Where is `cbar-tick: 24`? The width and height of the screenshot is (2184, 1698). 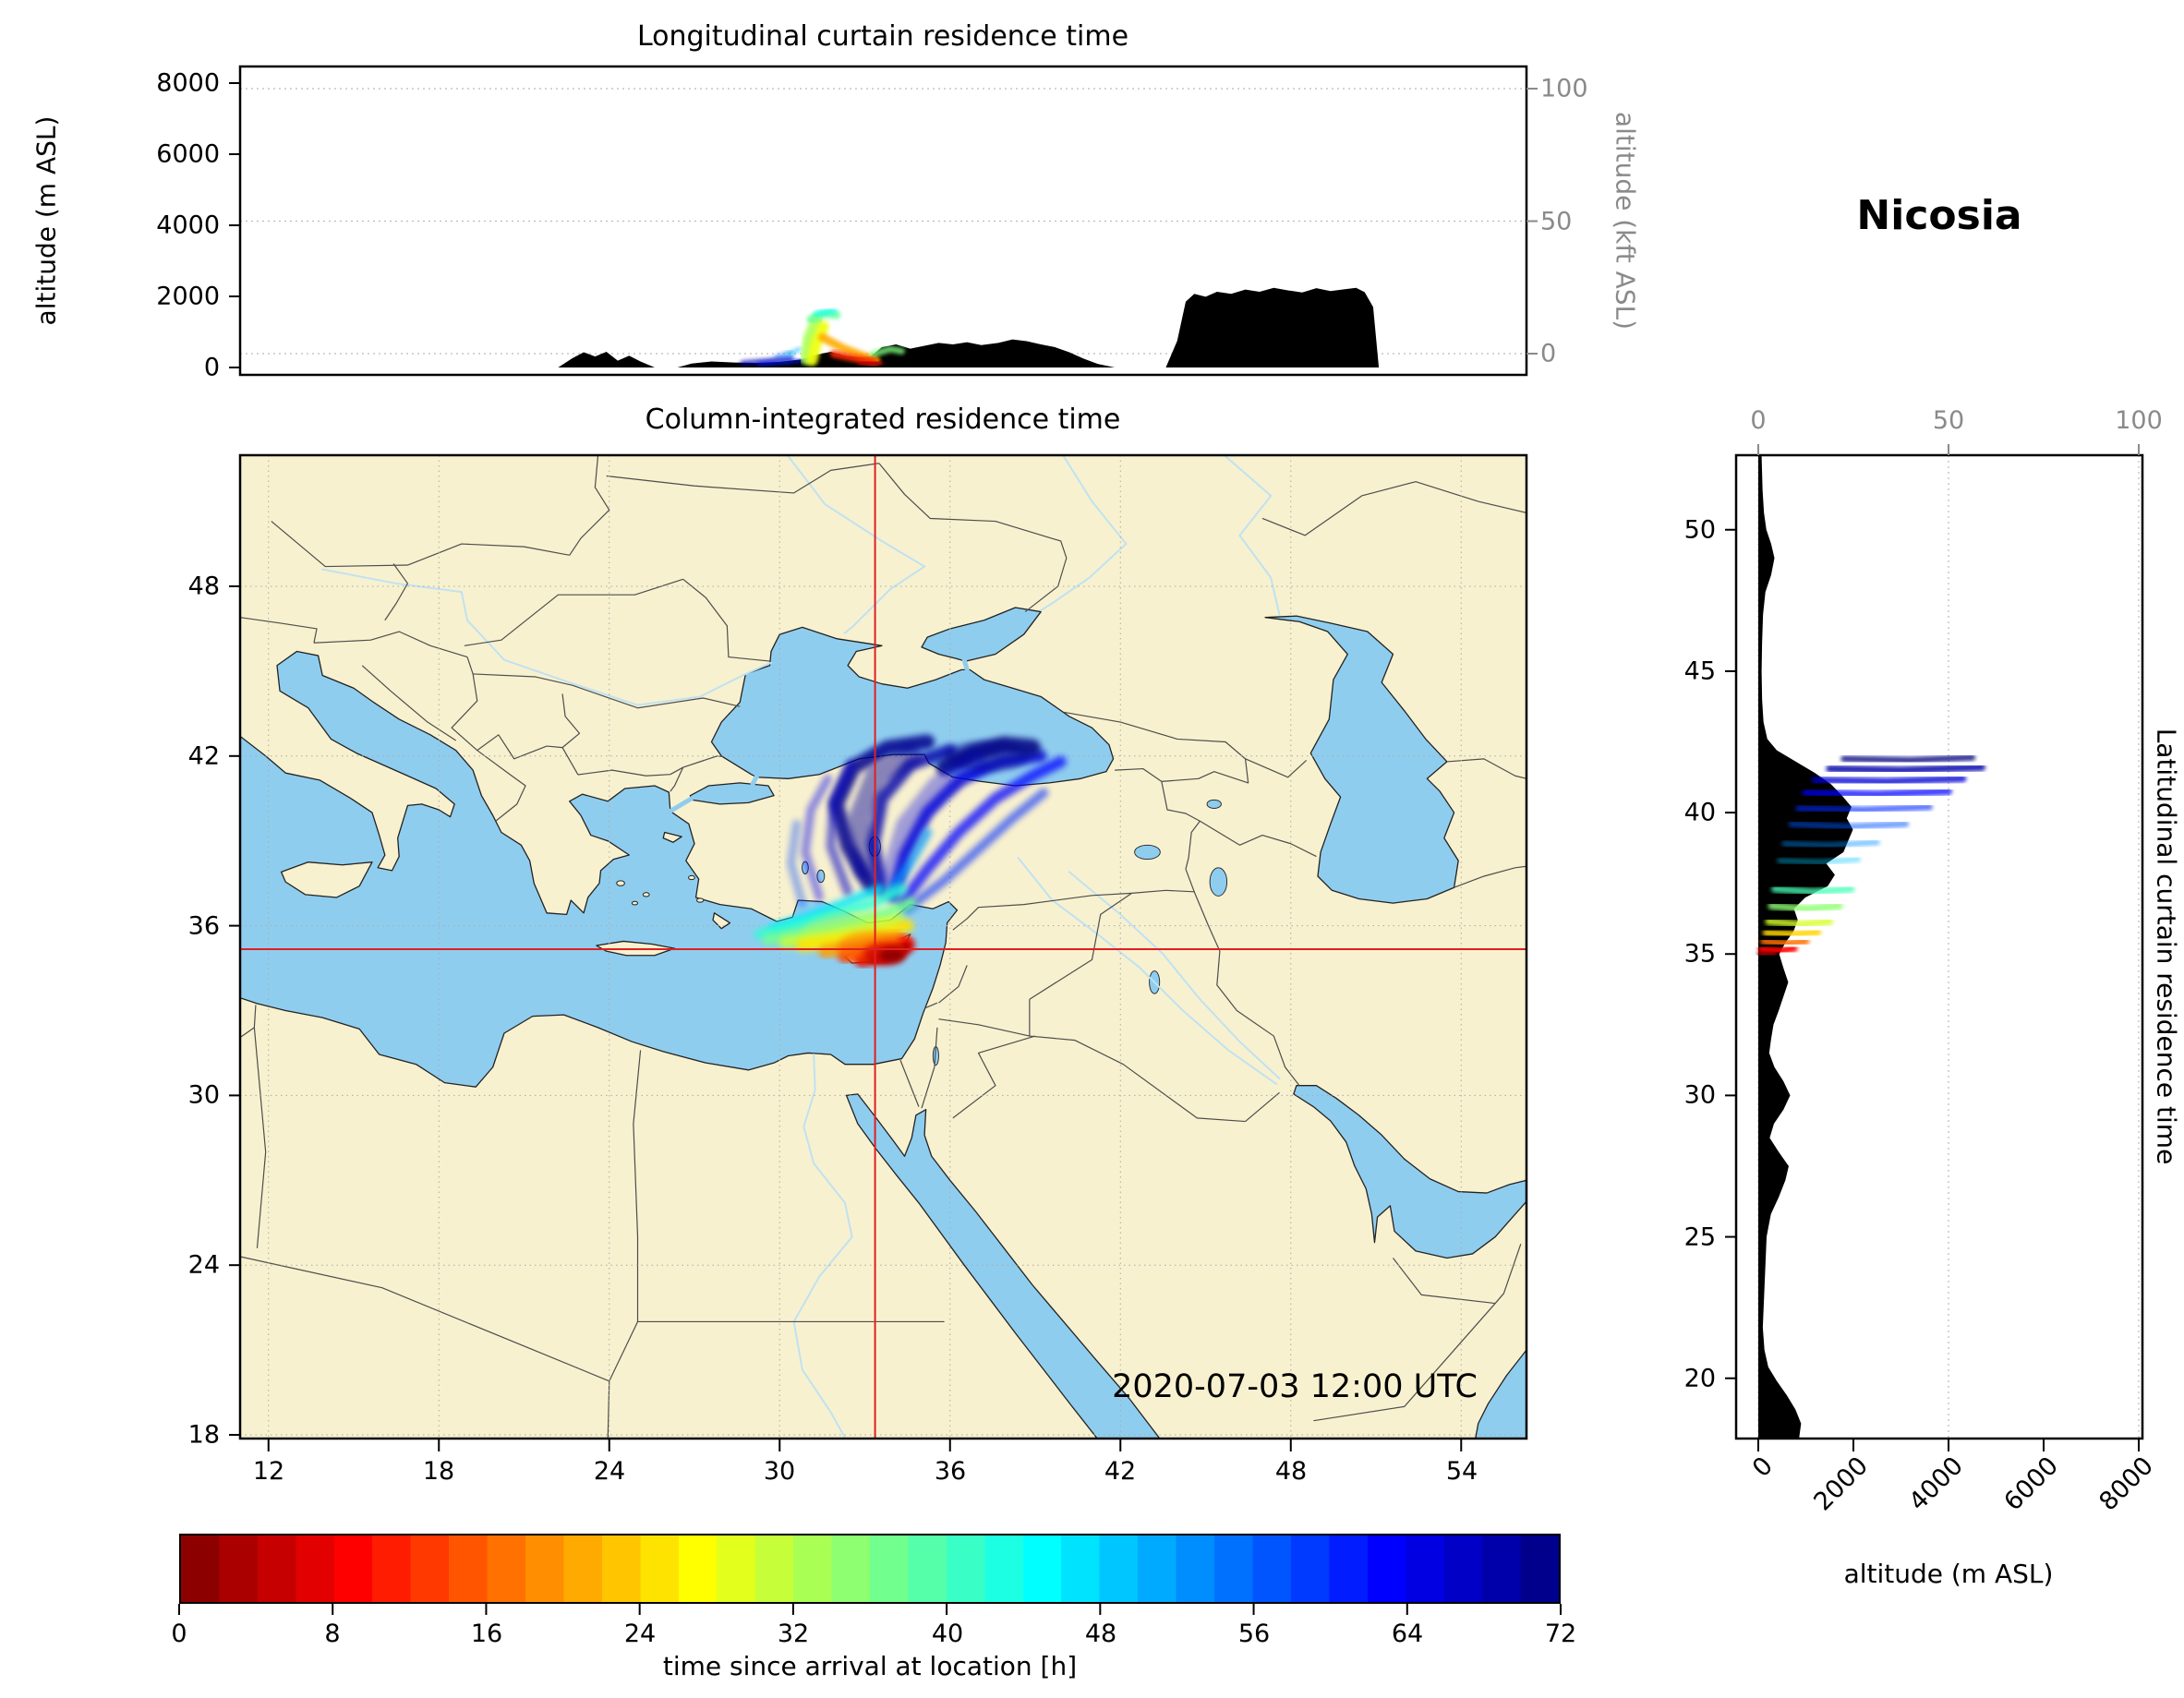
cbar-tick: 24 is located at coordinates (640, 1634).